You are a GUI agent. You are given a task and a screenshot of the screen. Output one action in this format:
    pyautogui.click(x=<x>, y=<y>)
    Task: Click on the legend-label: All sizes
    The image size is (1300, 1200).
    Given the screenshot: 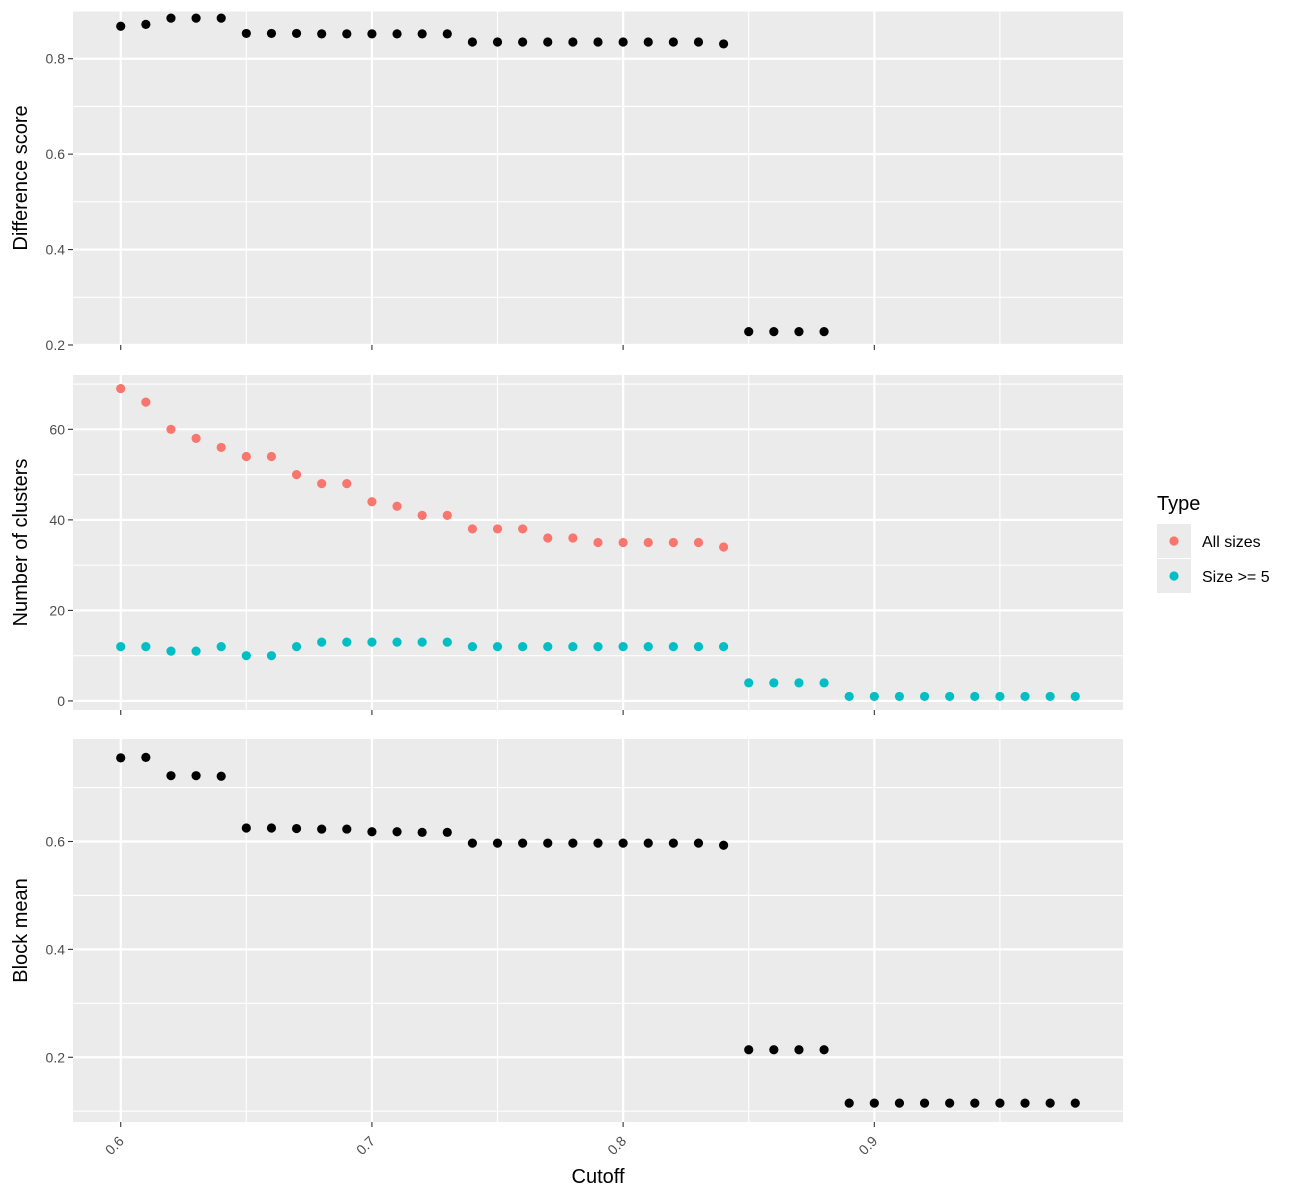 What is the action you would take?
    pyautogui.click(x=1231, y=542)
    